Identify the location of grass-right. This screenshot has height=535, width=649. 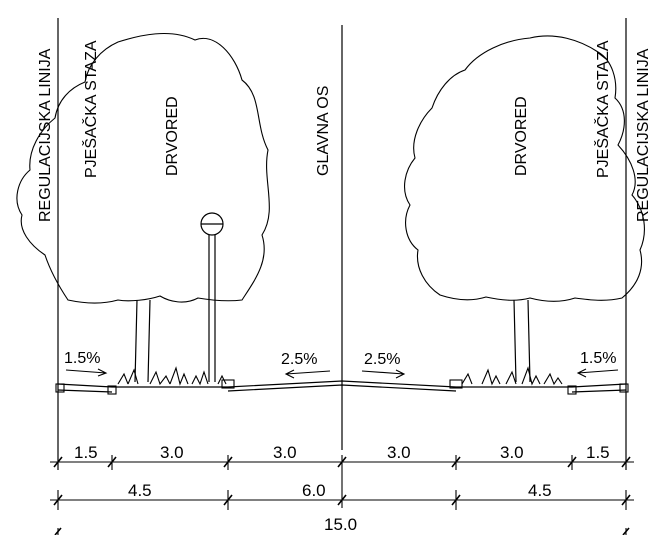
(512, 376).